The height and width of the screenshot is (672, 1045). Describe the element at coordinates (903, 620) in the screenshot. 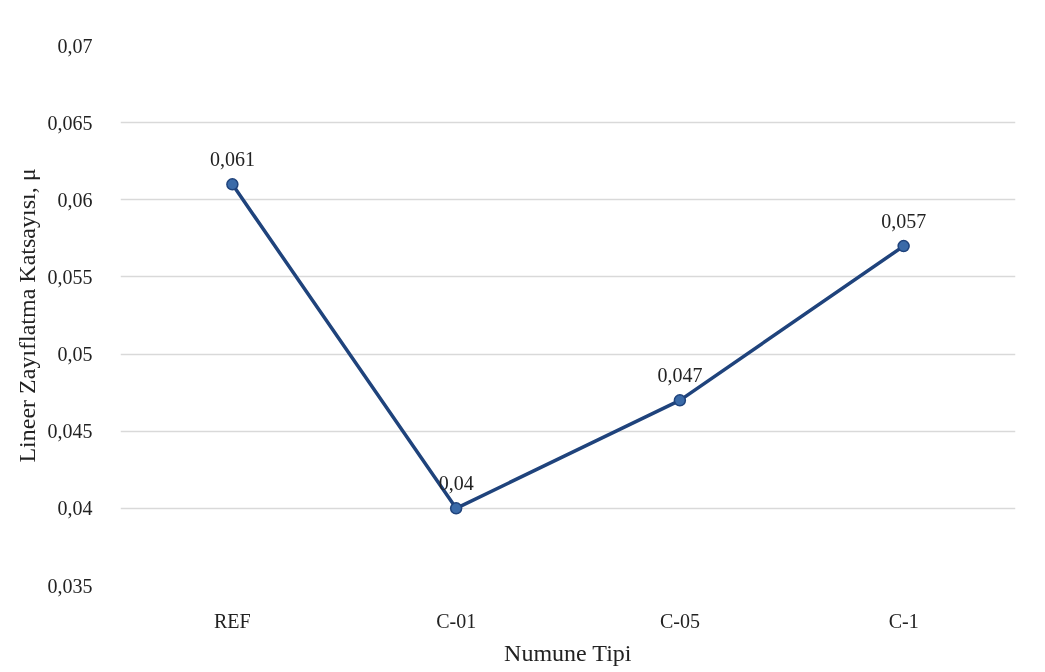

I see `x-tick-label: C-1` at that location.